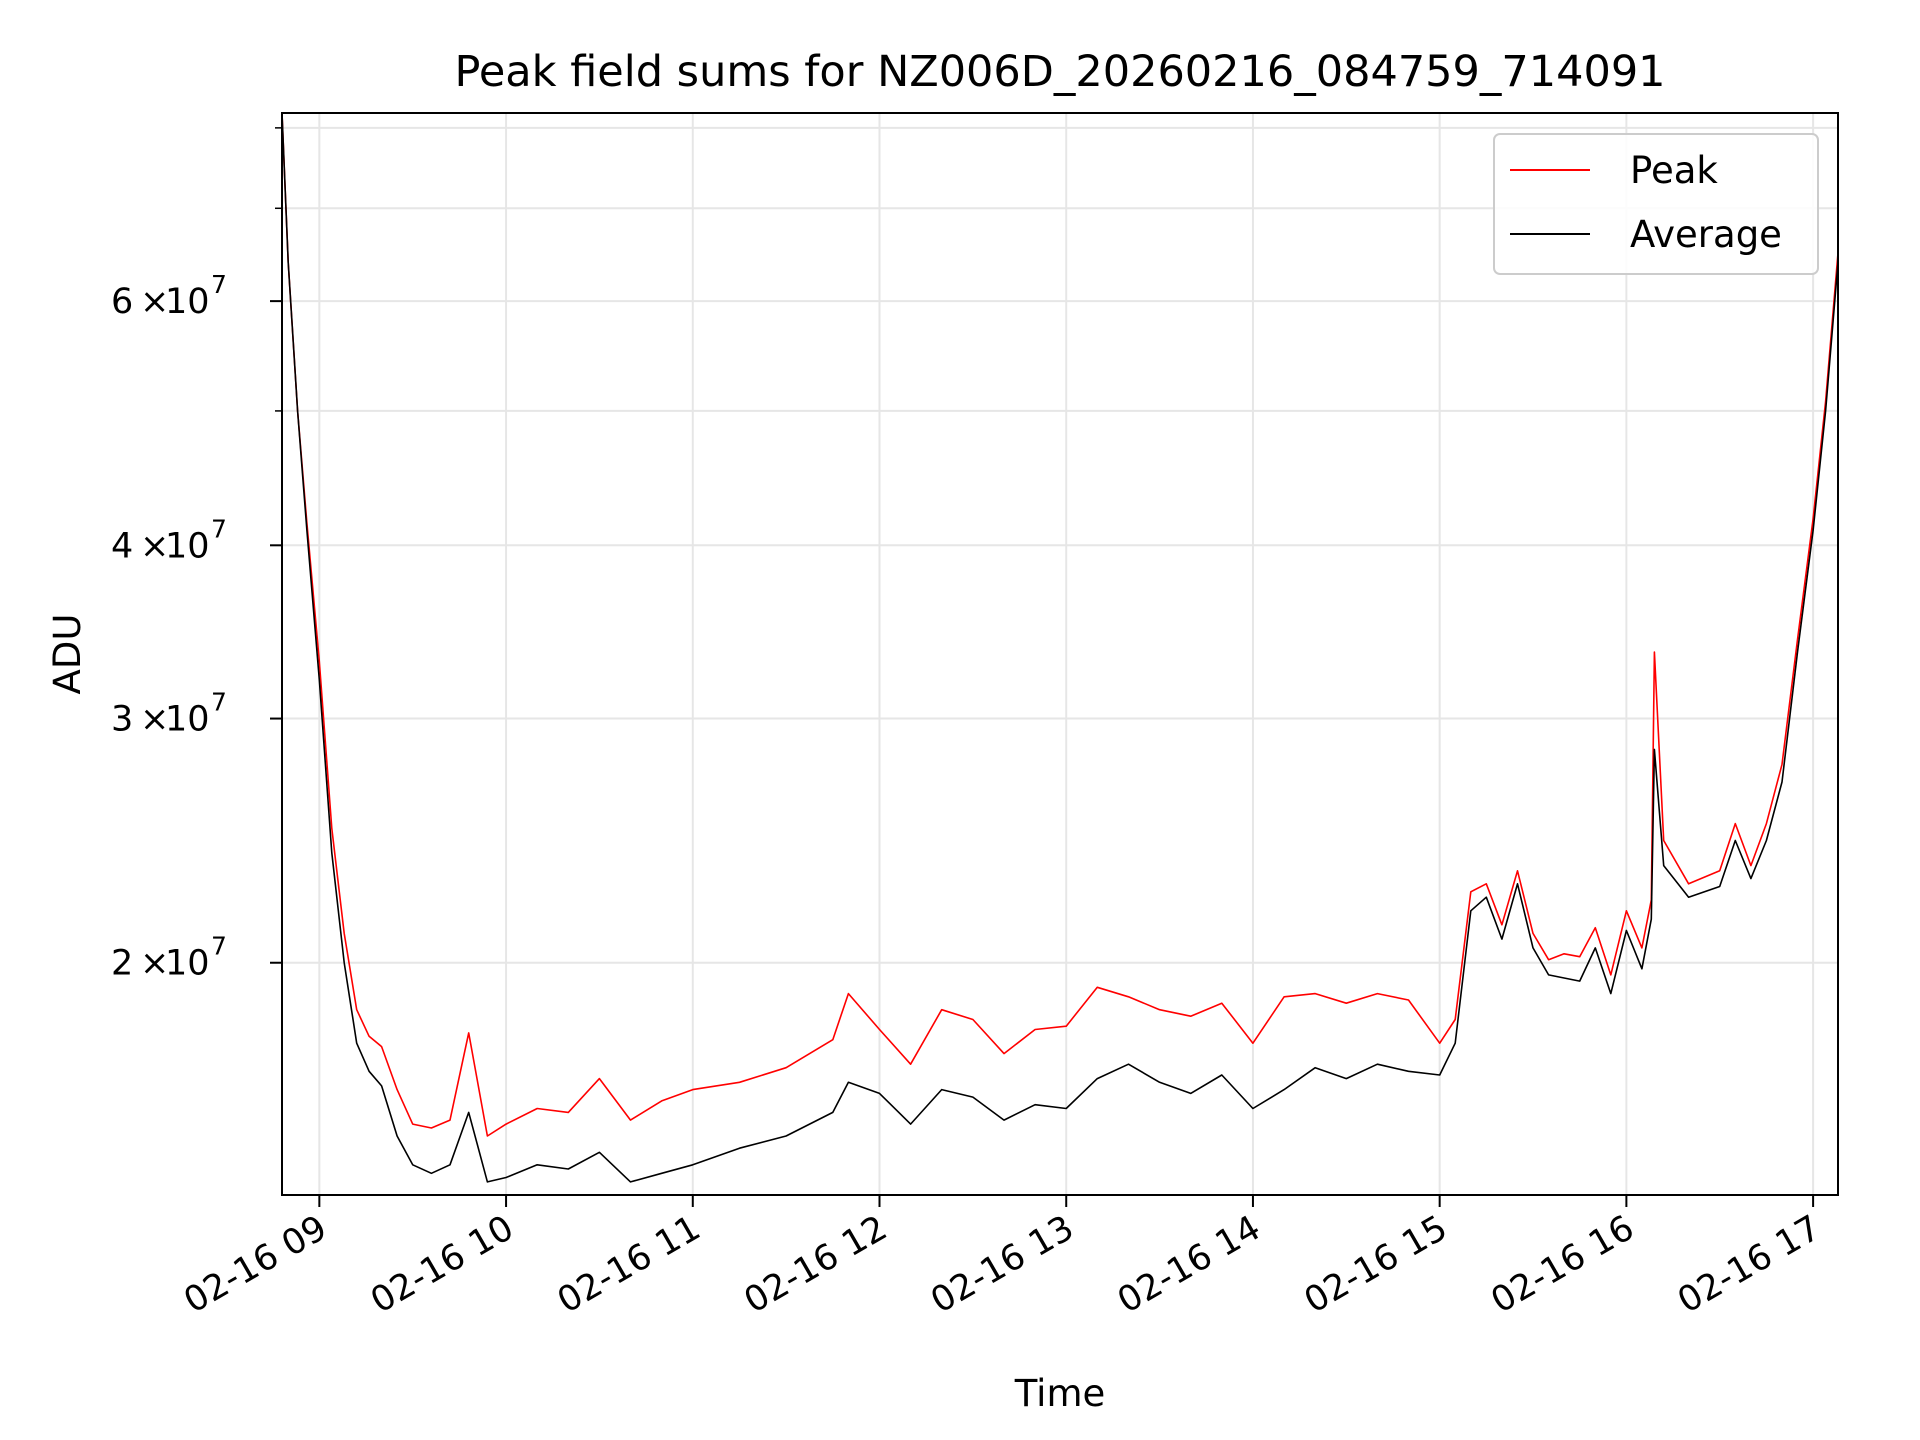  Describe the element at coordinates (122, 720) in the screenshot. I see `y-tick-mantissa: 3` at that location.